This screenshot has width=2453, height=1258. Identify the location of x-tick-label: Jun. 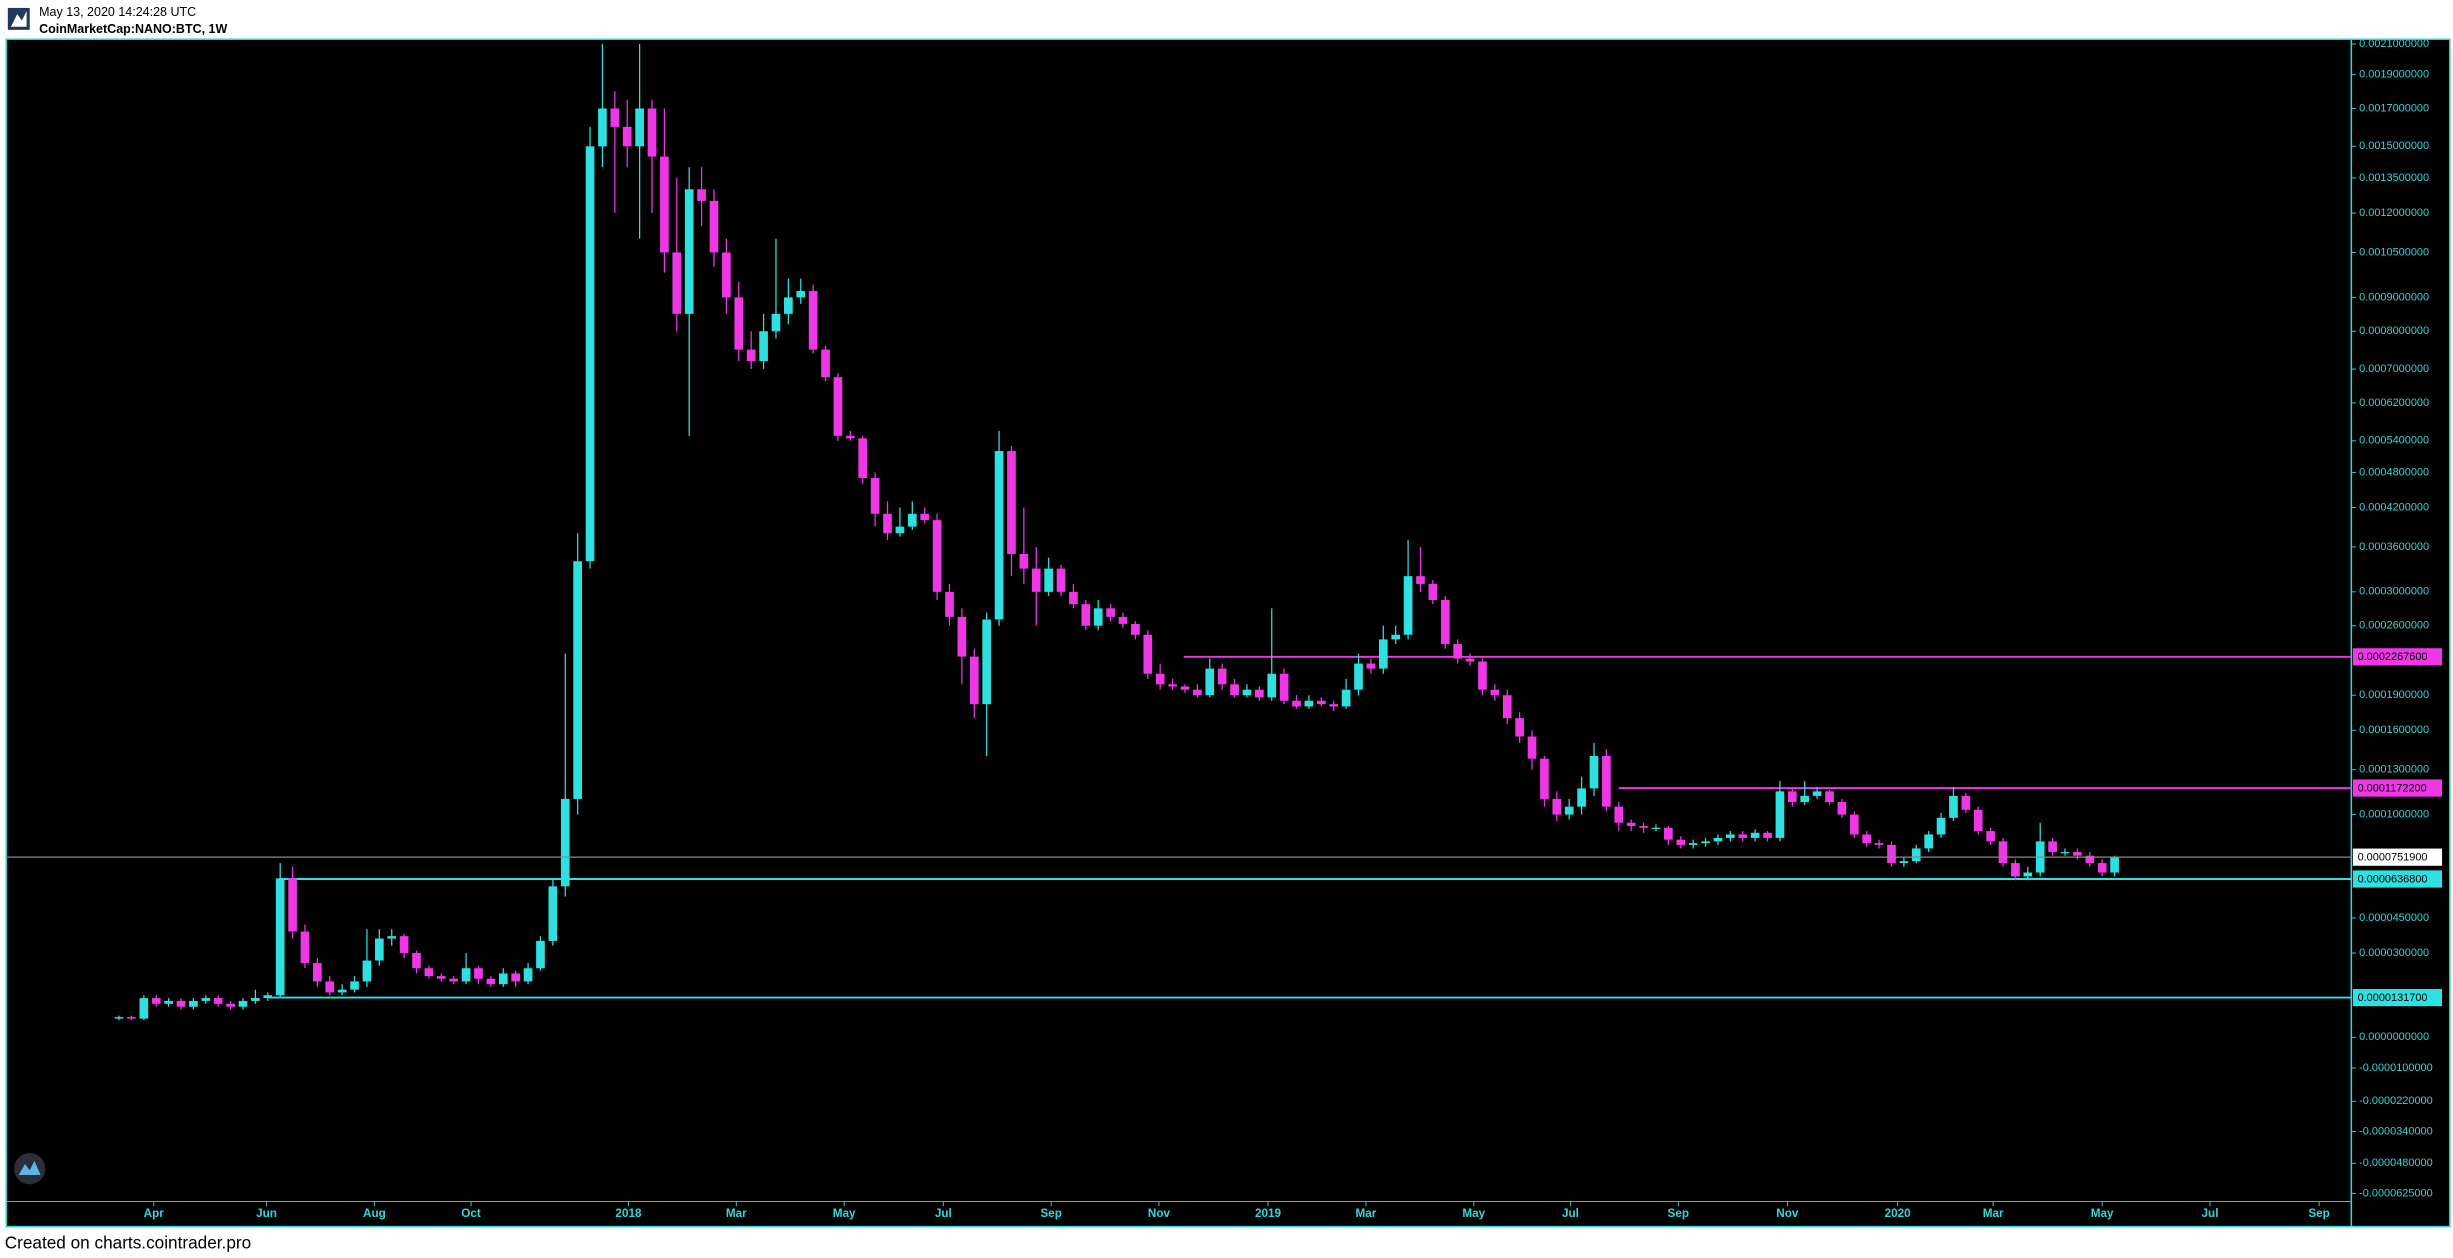
(266, 1213).